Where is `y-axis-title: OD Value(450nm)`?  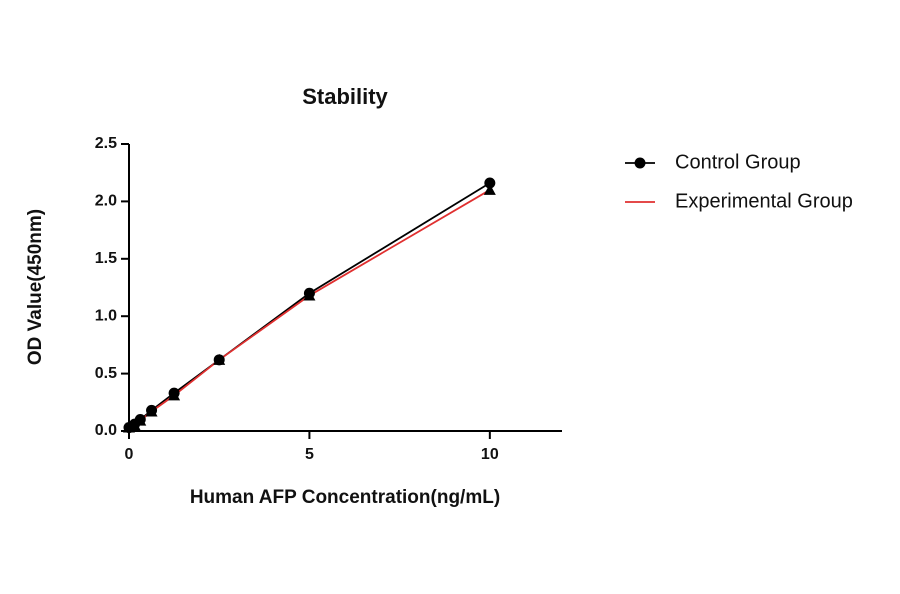 y-axis-title: OD Value(450nm) is located at coordinates (35, 287).